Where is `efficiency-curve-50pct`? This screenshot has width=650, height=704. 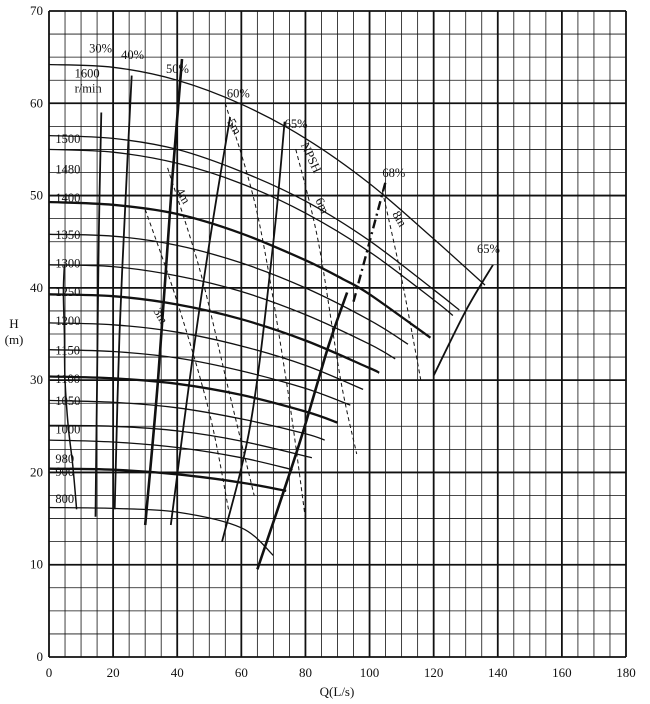
efficiency-curve-50pct is located at coordinates (163, 292).